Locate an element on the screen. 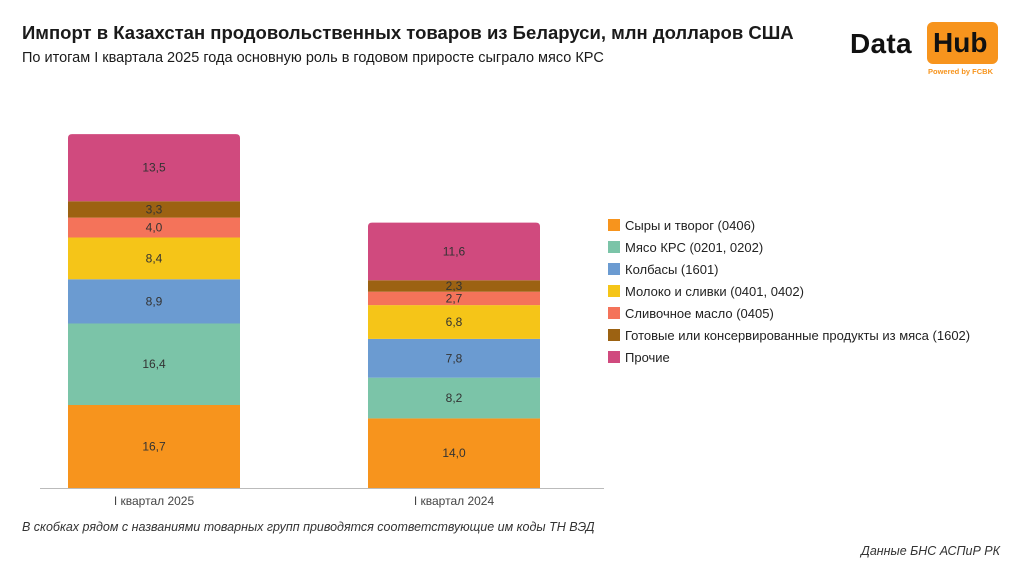 This screenshot has height=576, width=1024. legend-item: Молоко и сливки (0401, 0402) is located at coordinates (789, 291).